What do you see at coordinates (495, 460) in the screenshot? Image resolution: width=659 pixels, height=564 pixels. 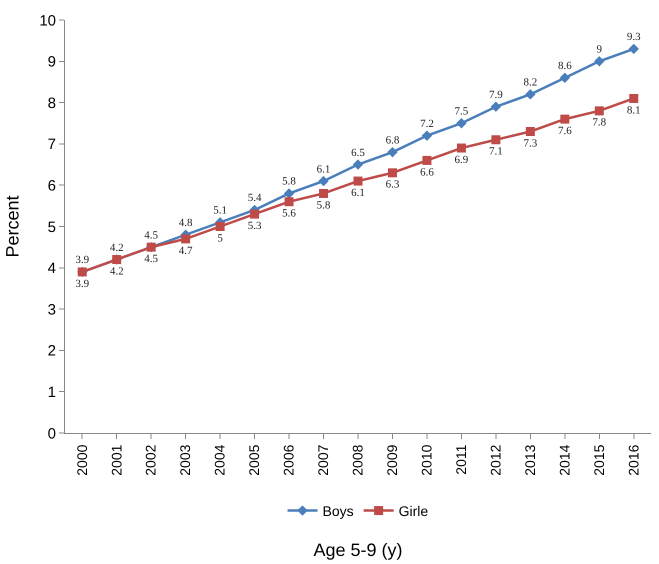 I see `x-tick-label: 2012` at bounding box center [495, 460].